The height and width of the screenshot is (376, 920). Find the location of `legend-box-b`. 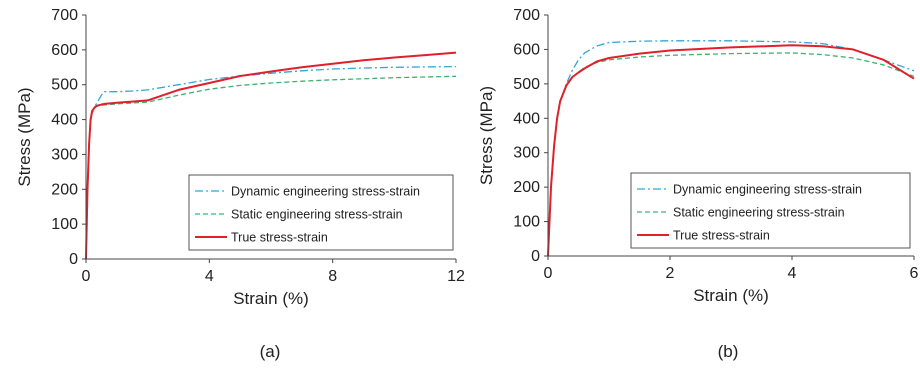

legend-box-b is located at coordinates (770, 210).